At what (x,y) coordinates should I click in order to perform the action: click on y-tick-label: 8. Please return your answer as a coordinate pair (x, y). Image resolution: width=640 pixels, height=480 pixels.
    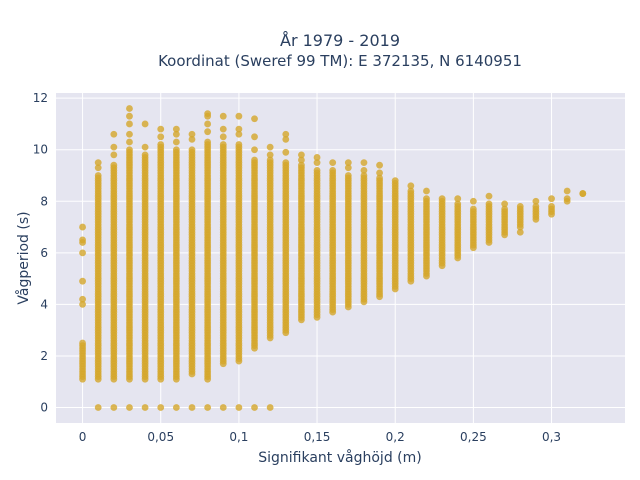
    Looking at the image, I should click on (44, 201).